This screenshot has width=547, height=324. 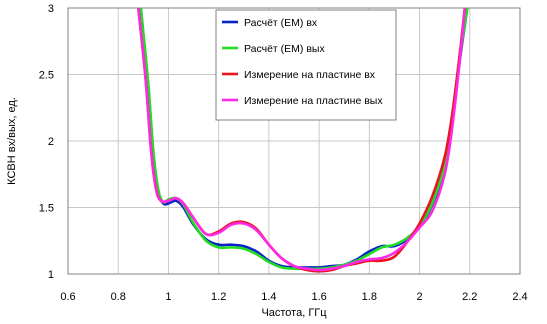 What do you see at coordinates (118, 297) in the screenshot?
I see `x-tick-label: 0.8` at bounding box center [118, 297].